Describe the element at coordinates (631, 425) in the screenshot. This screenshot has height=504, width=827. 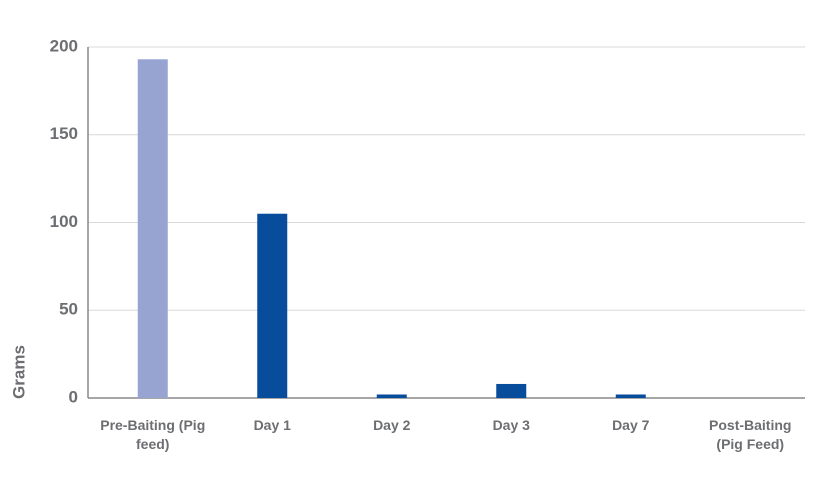
I see `x-tick-label: Day 7` at that location.